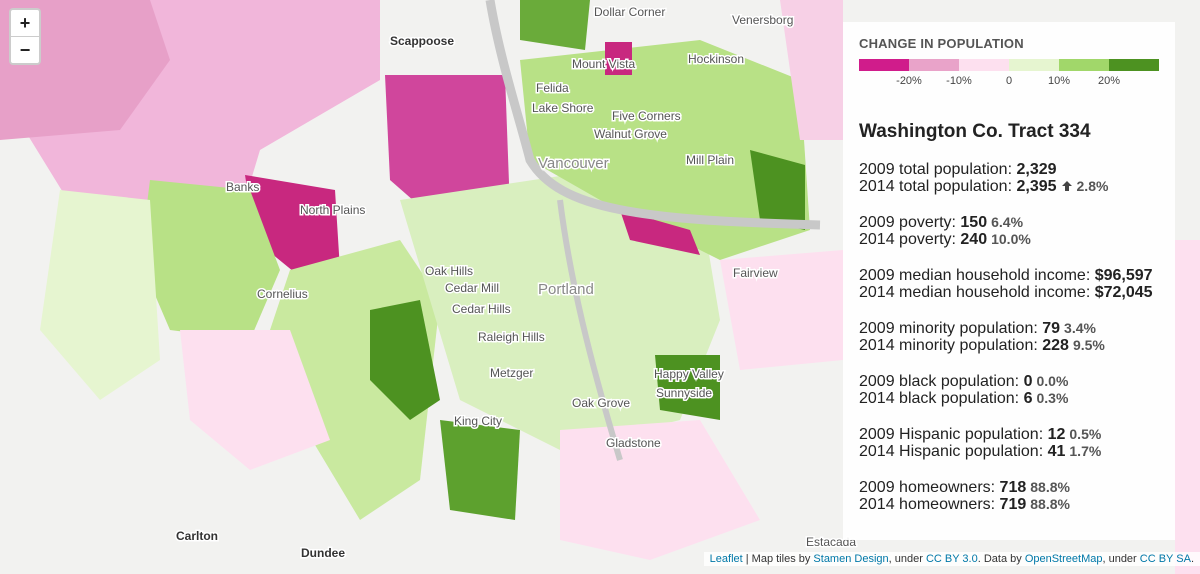 The image size is (1200, 574). Describe the element at coordinates (1123, 275) in the screenshot. I see `stat-value: $96,597` at that location.